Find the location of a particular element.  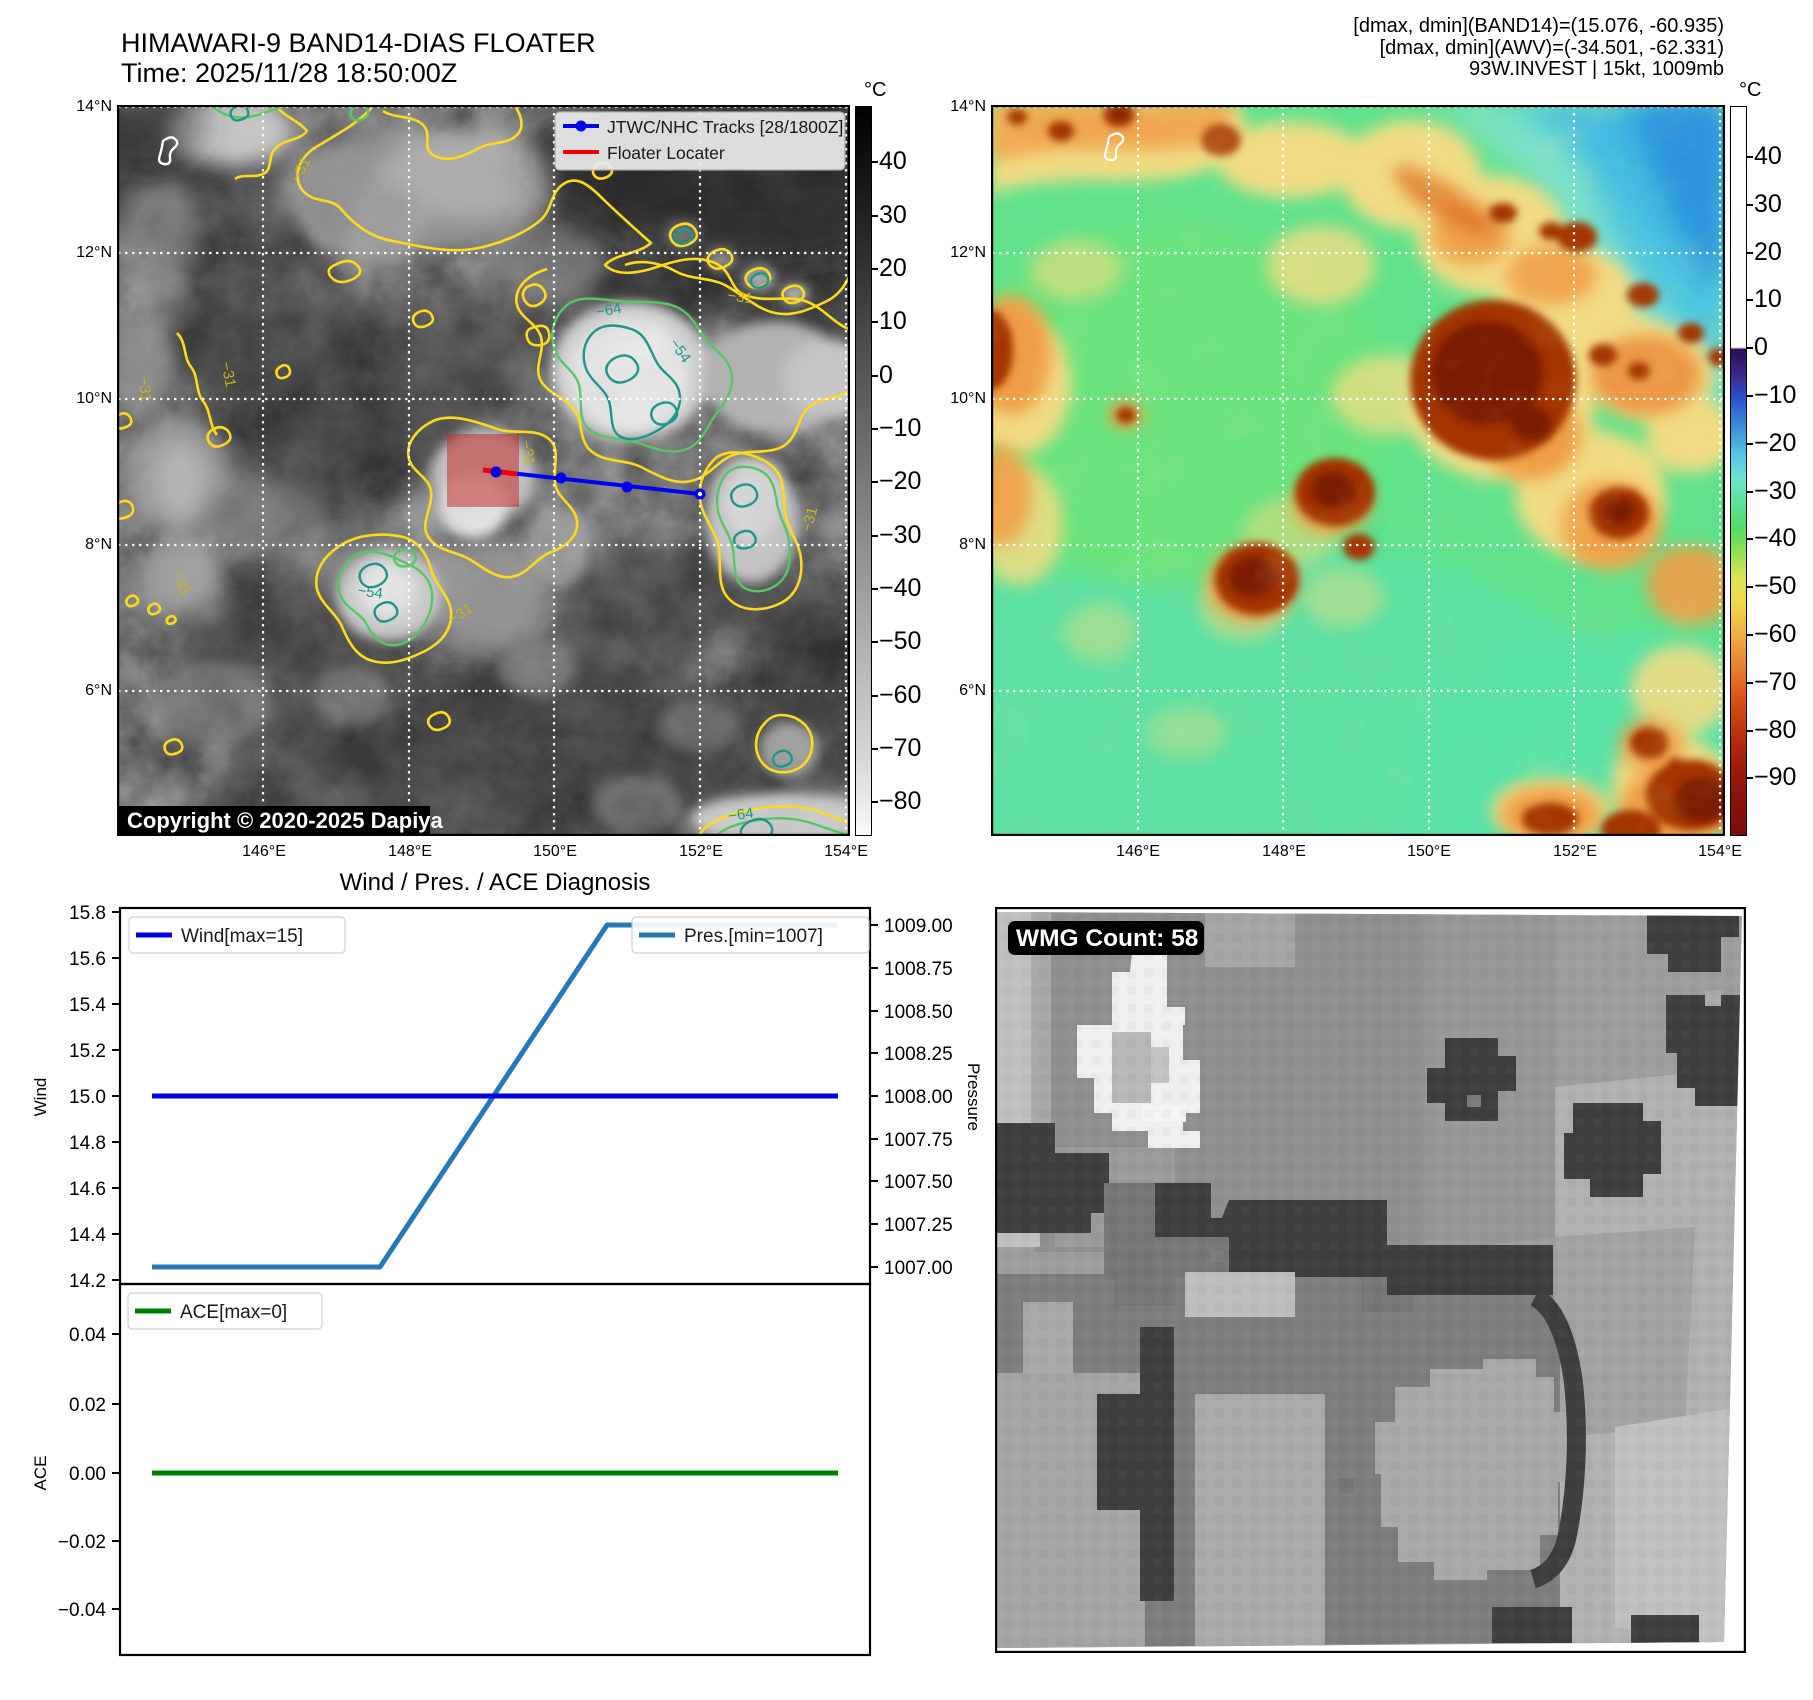

svg-text: Pres.[min=1007] is located at coordinates (753, 936).